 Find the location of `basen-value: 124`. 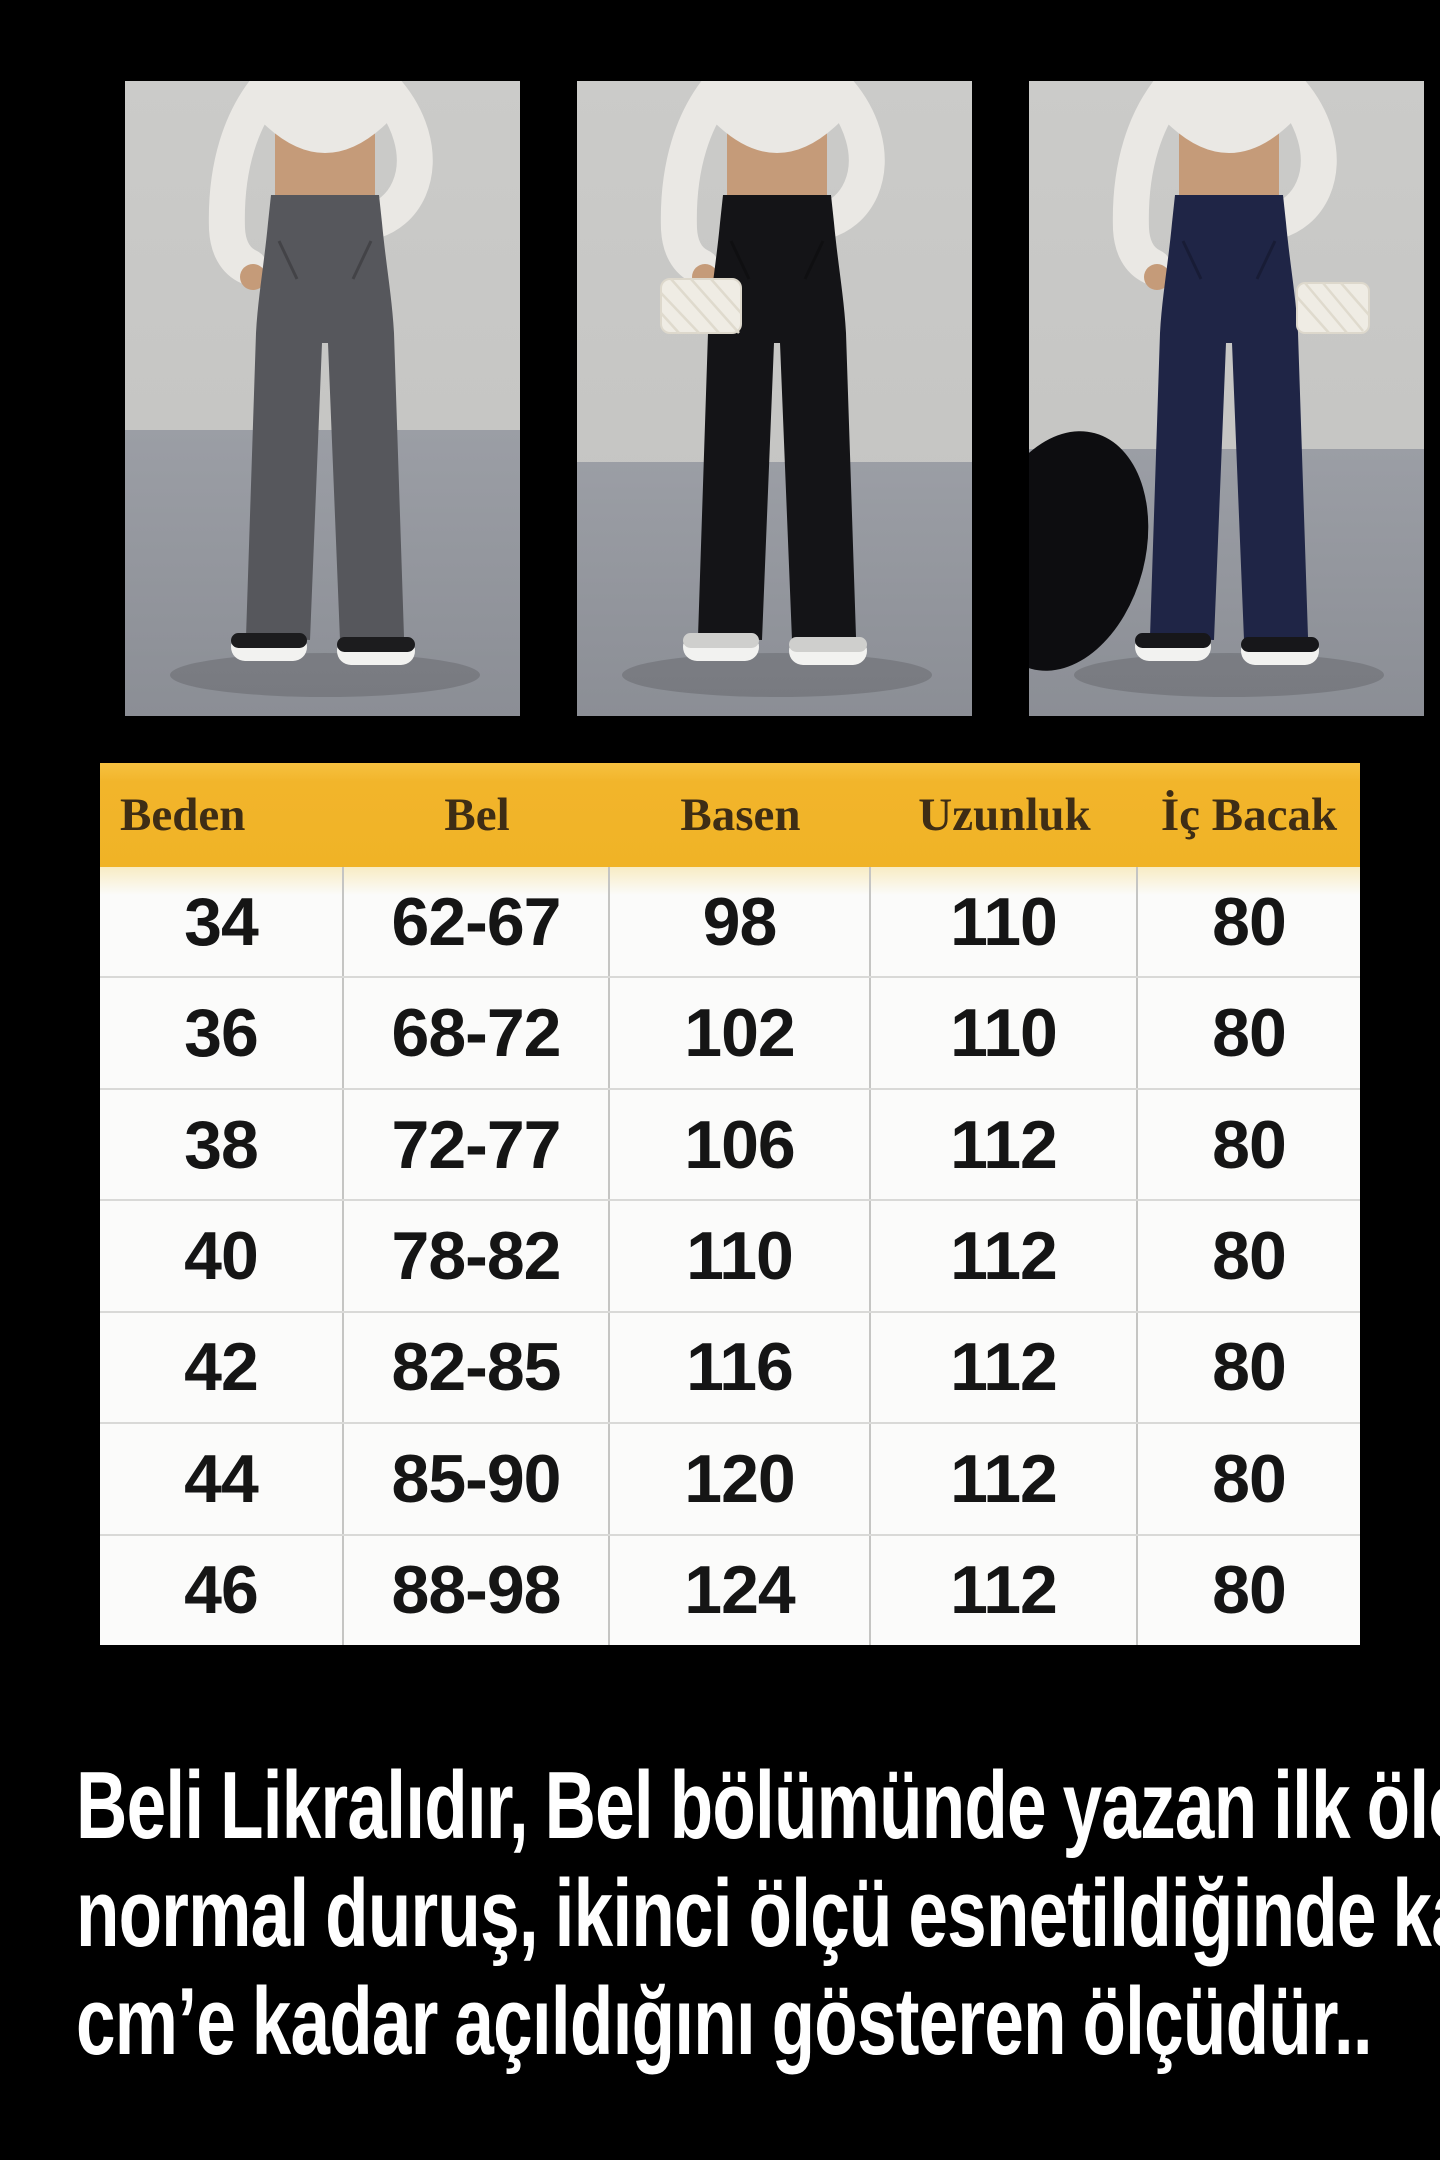

basen-value: 124 is located at coordinates (740, 1590).